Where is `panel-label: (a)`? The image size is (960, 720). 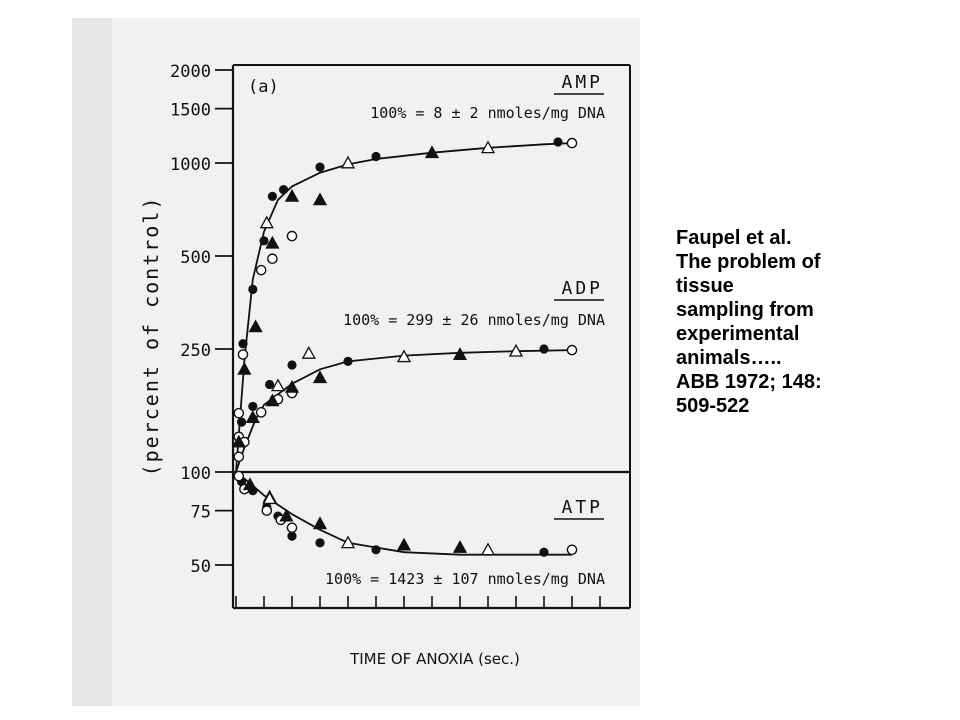
panel-label: (a) is located at coordinates (263, 87).